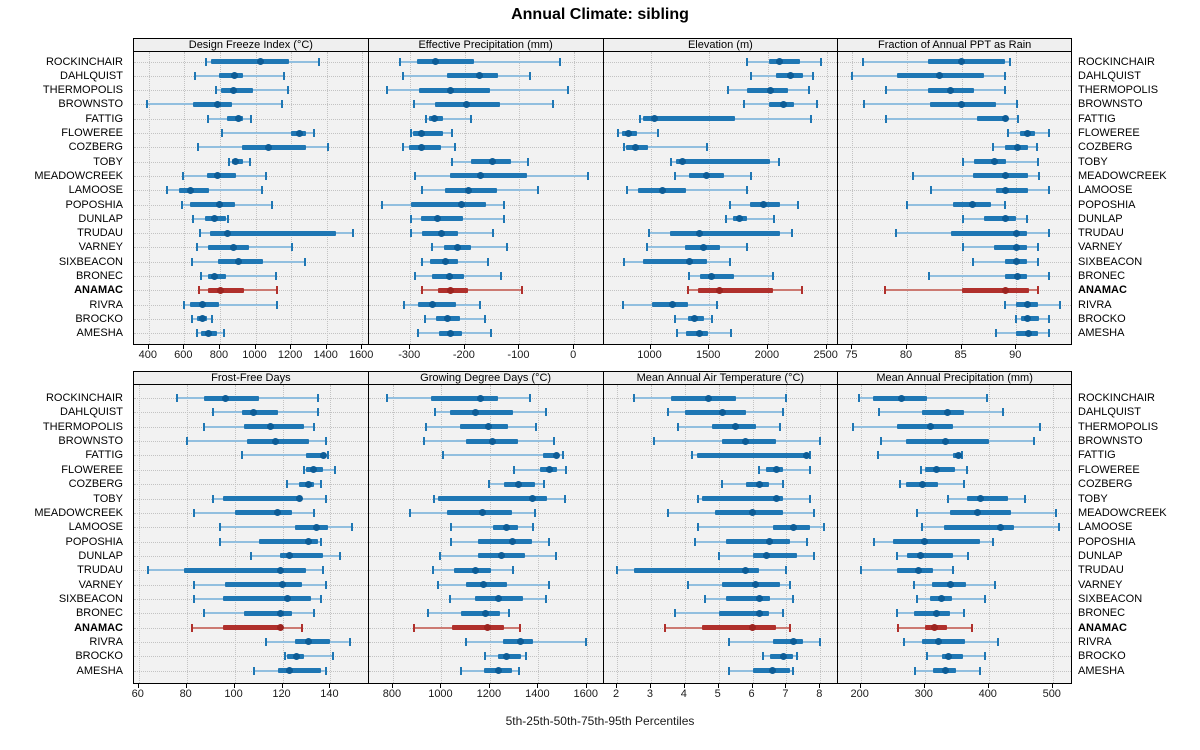 The image size is (1200, 750). What do you see at coordinates (104, 455) in the screenshot?
I see `site-label-fattig: FATTIG` at bounding box center [104, 455].